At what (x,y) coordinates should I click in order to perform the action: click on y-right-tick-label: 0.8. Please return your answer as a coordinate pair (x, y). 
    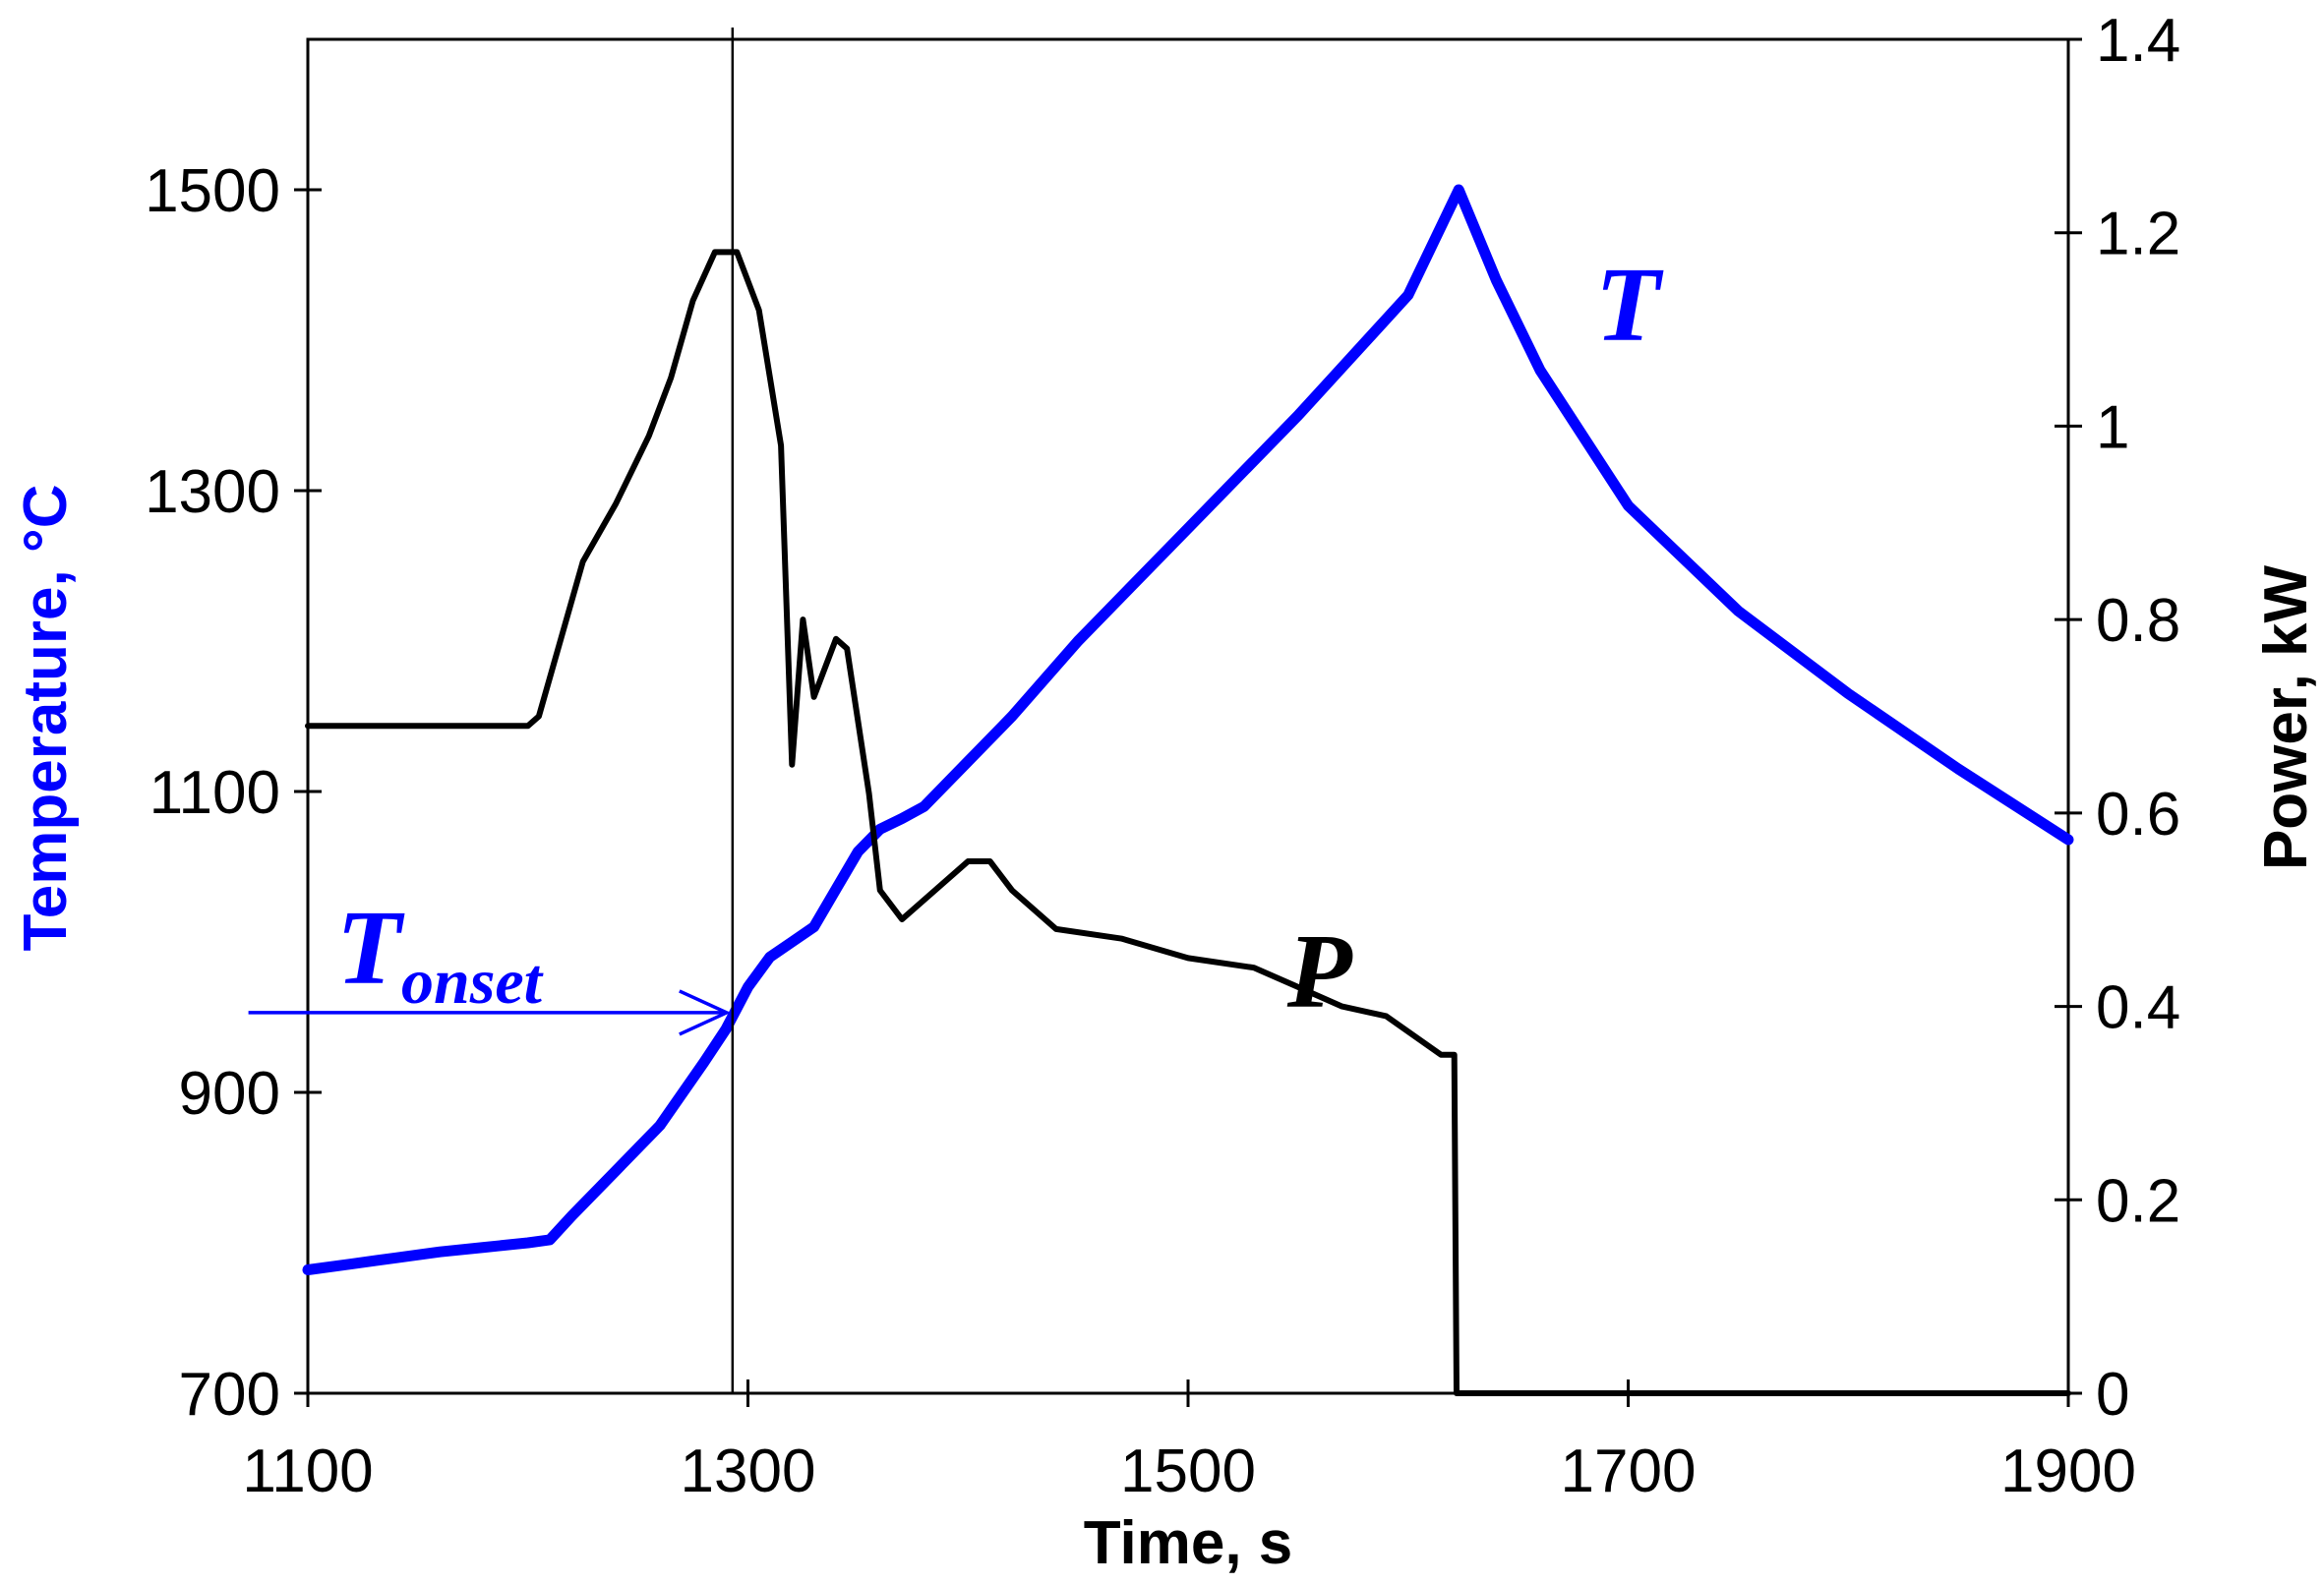
    Looking at the image, I should click on (2138, 621).